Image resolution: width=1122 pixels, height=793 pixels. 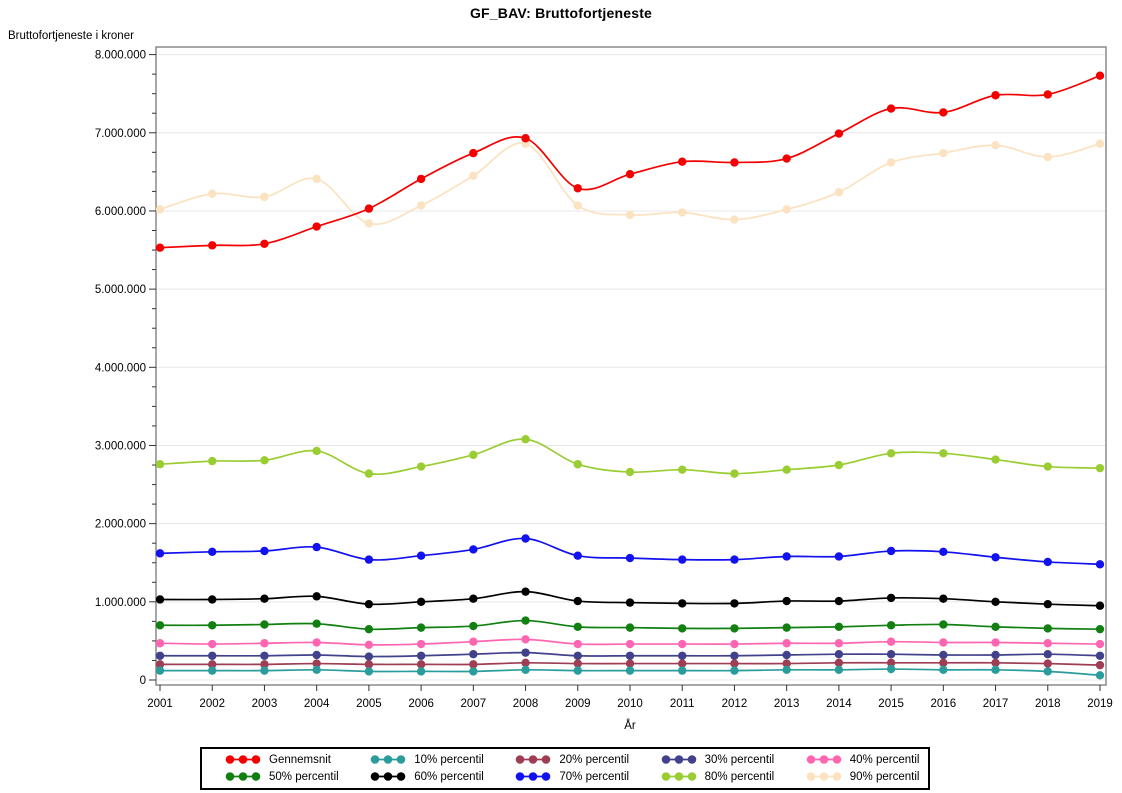 What do you see at coordinates (421, 704) in the screenshot?
I see `x-tick-label: 2006` at bounding box center [421, 704].